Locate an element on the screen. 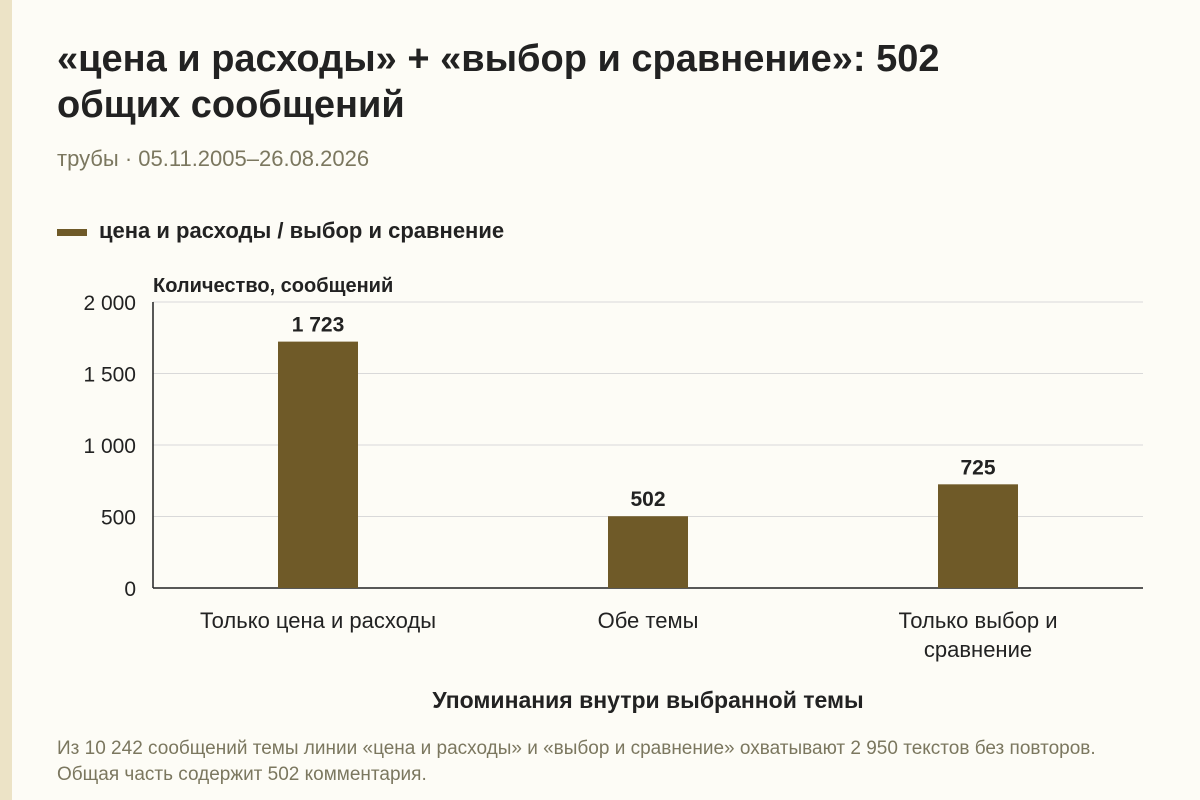 The image size is (1200, 800). y-tick-label: 1 500 is located at coordinates (109, 375).